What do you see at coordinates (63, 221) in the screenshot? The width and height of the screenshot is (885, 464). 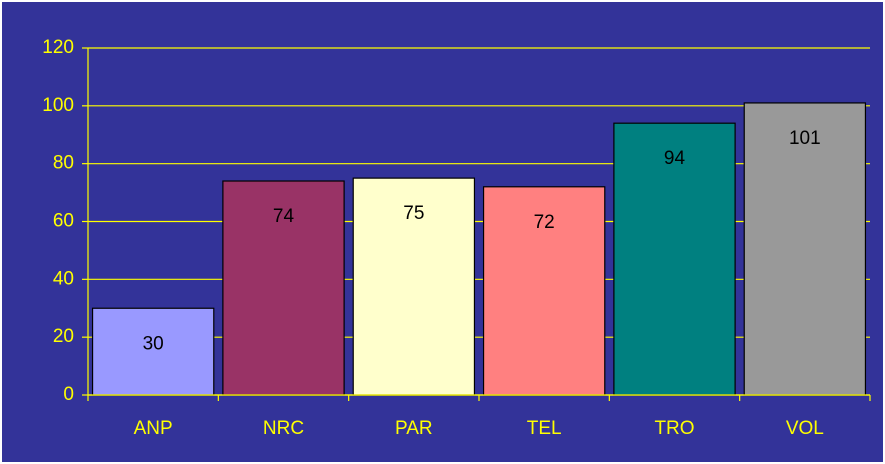 I see `y-tick-label: 60` at bounding box center [63, 221].